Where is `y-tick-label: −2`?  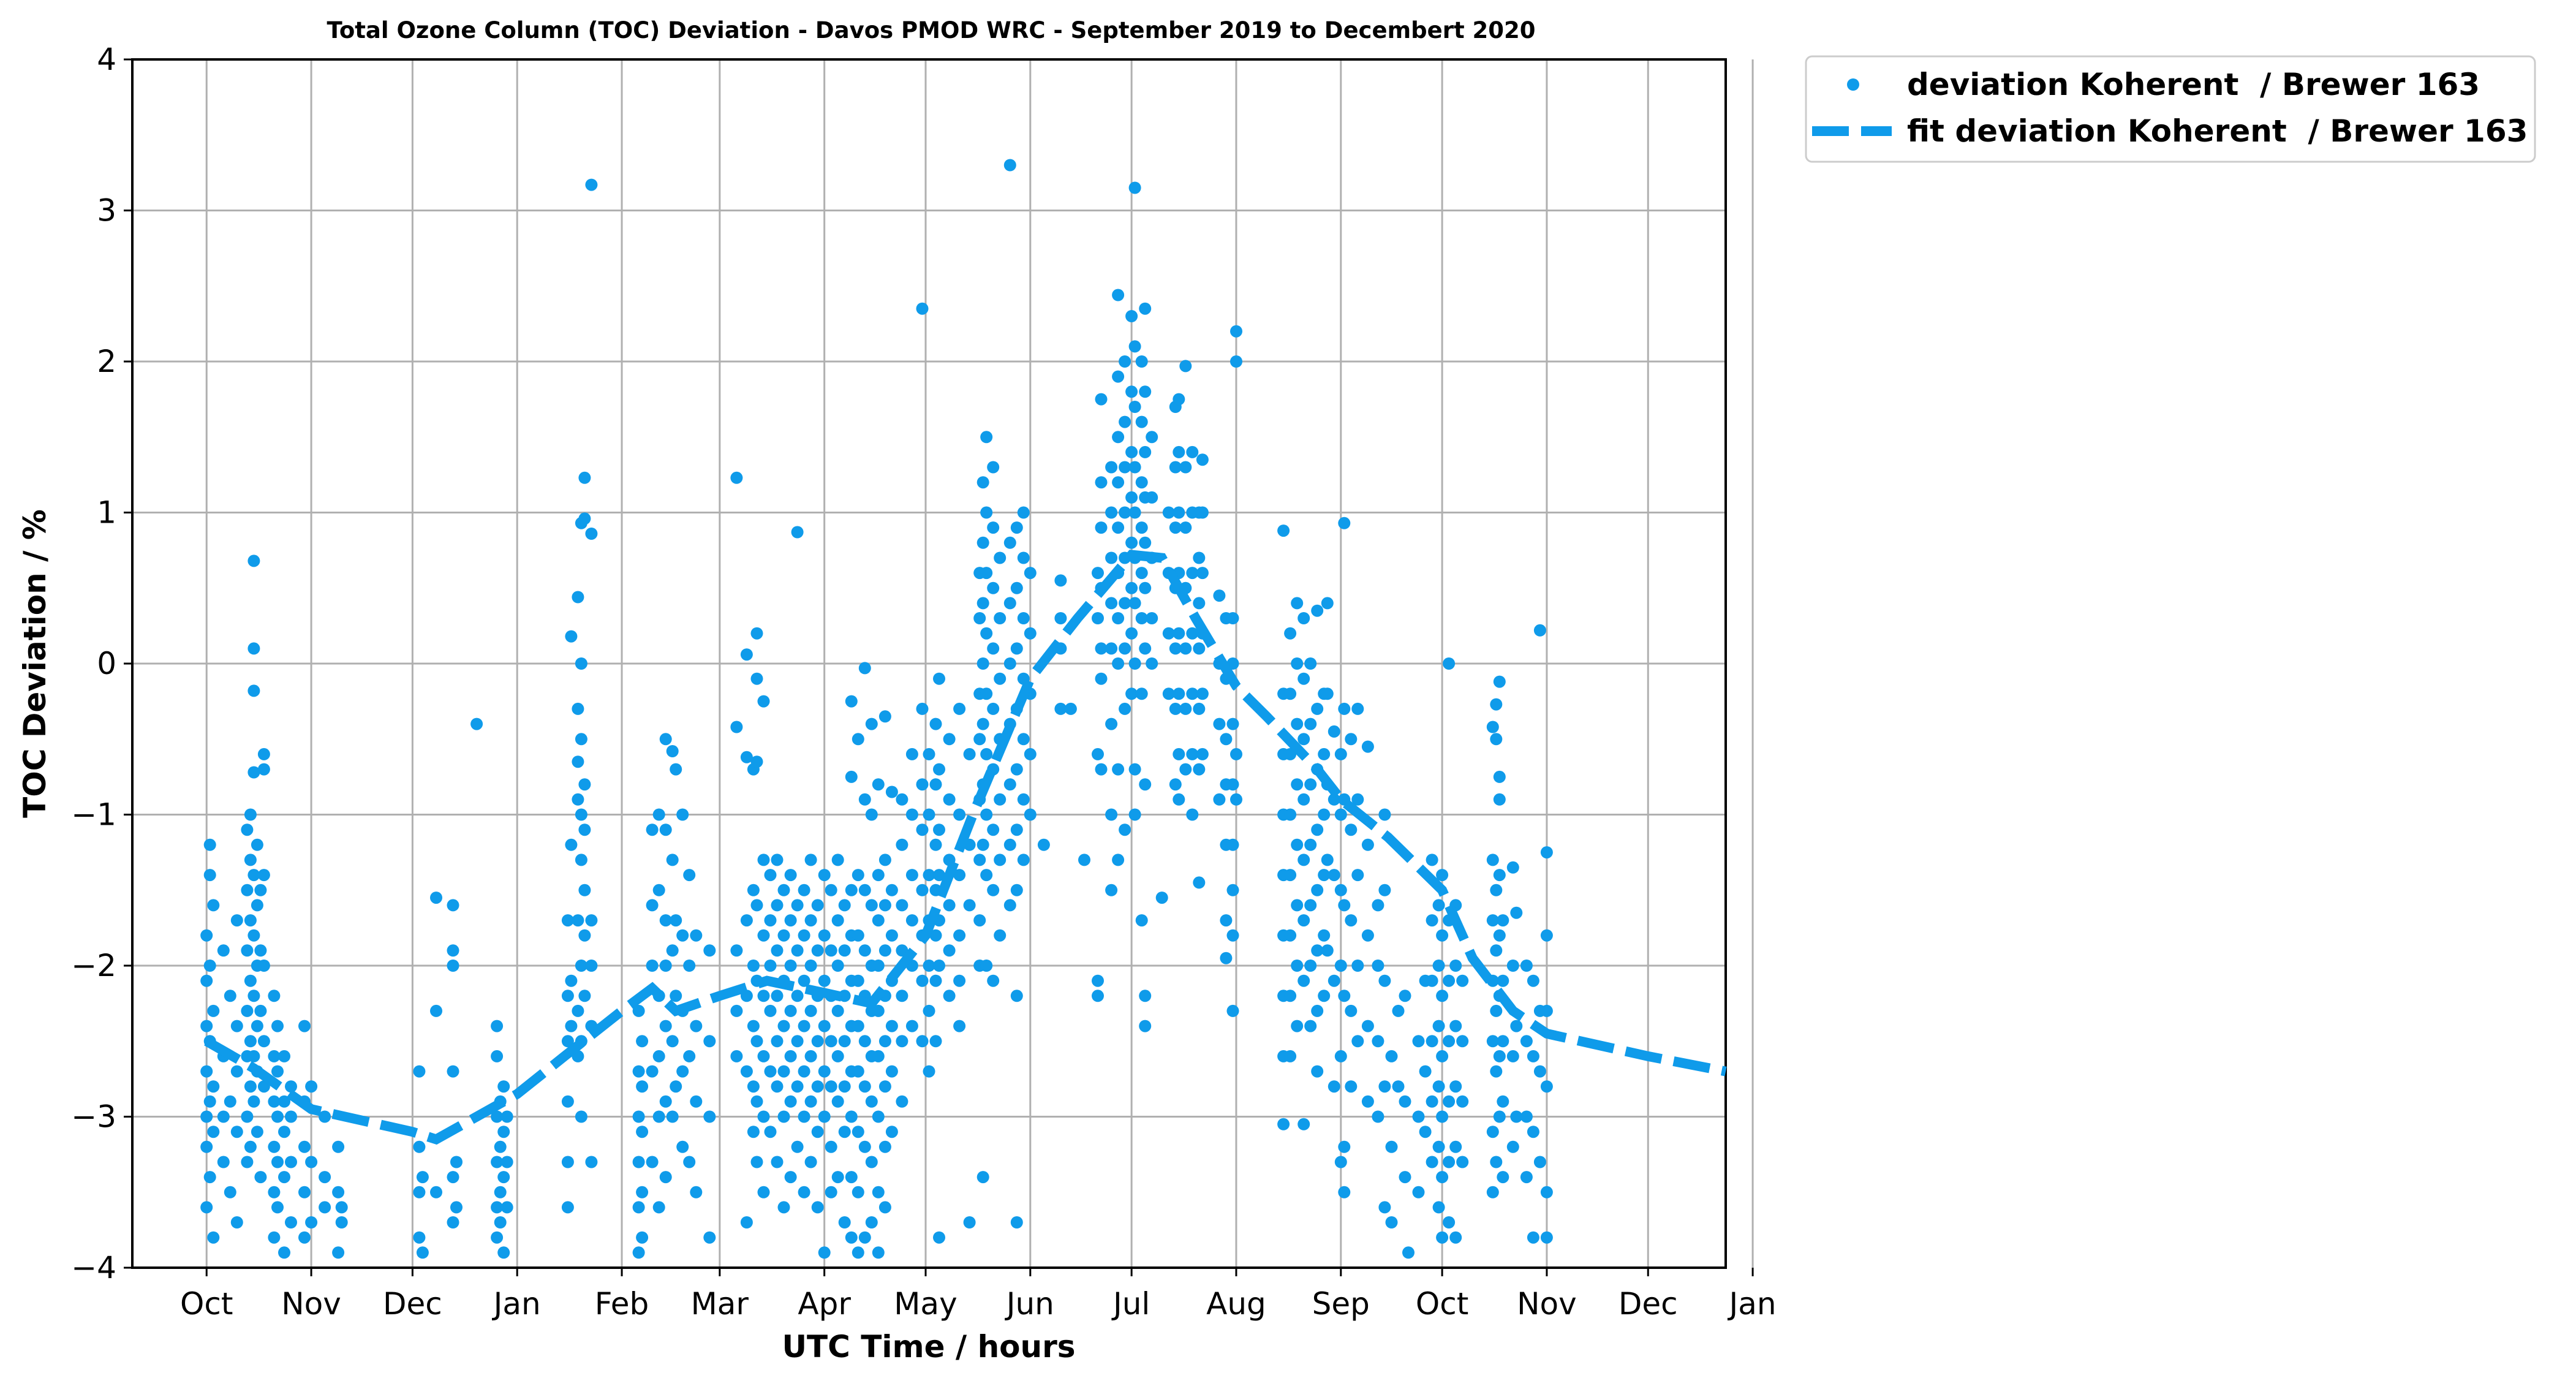 y-tick-label: −2 is located at coordinates (93, 965).